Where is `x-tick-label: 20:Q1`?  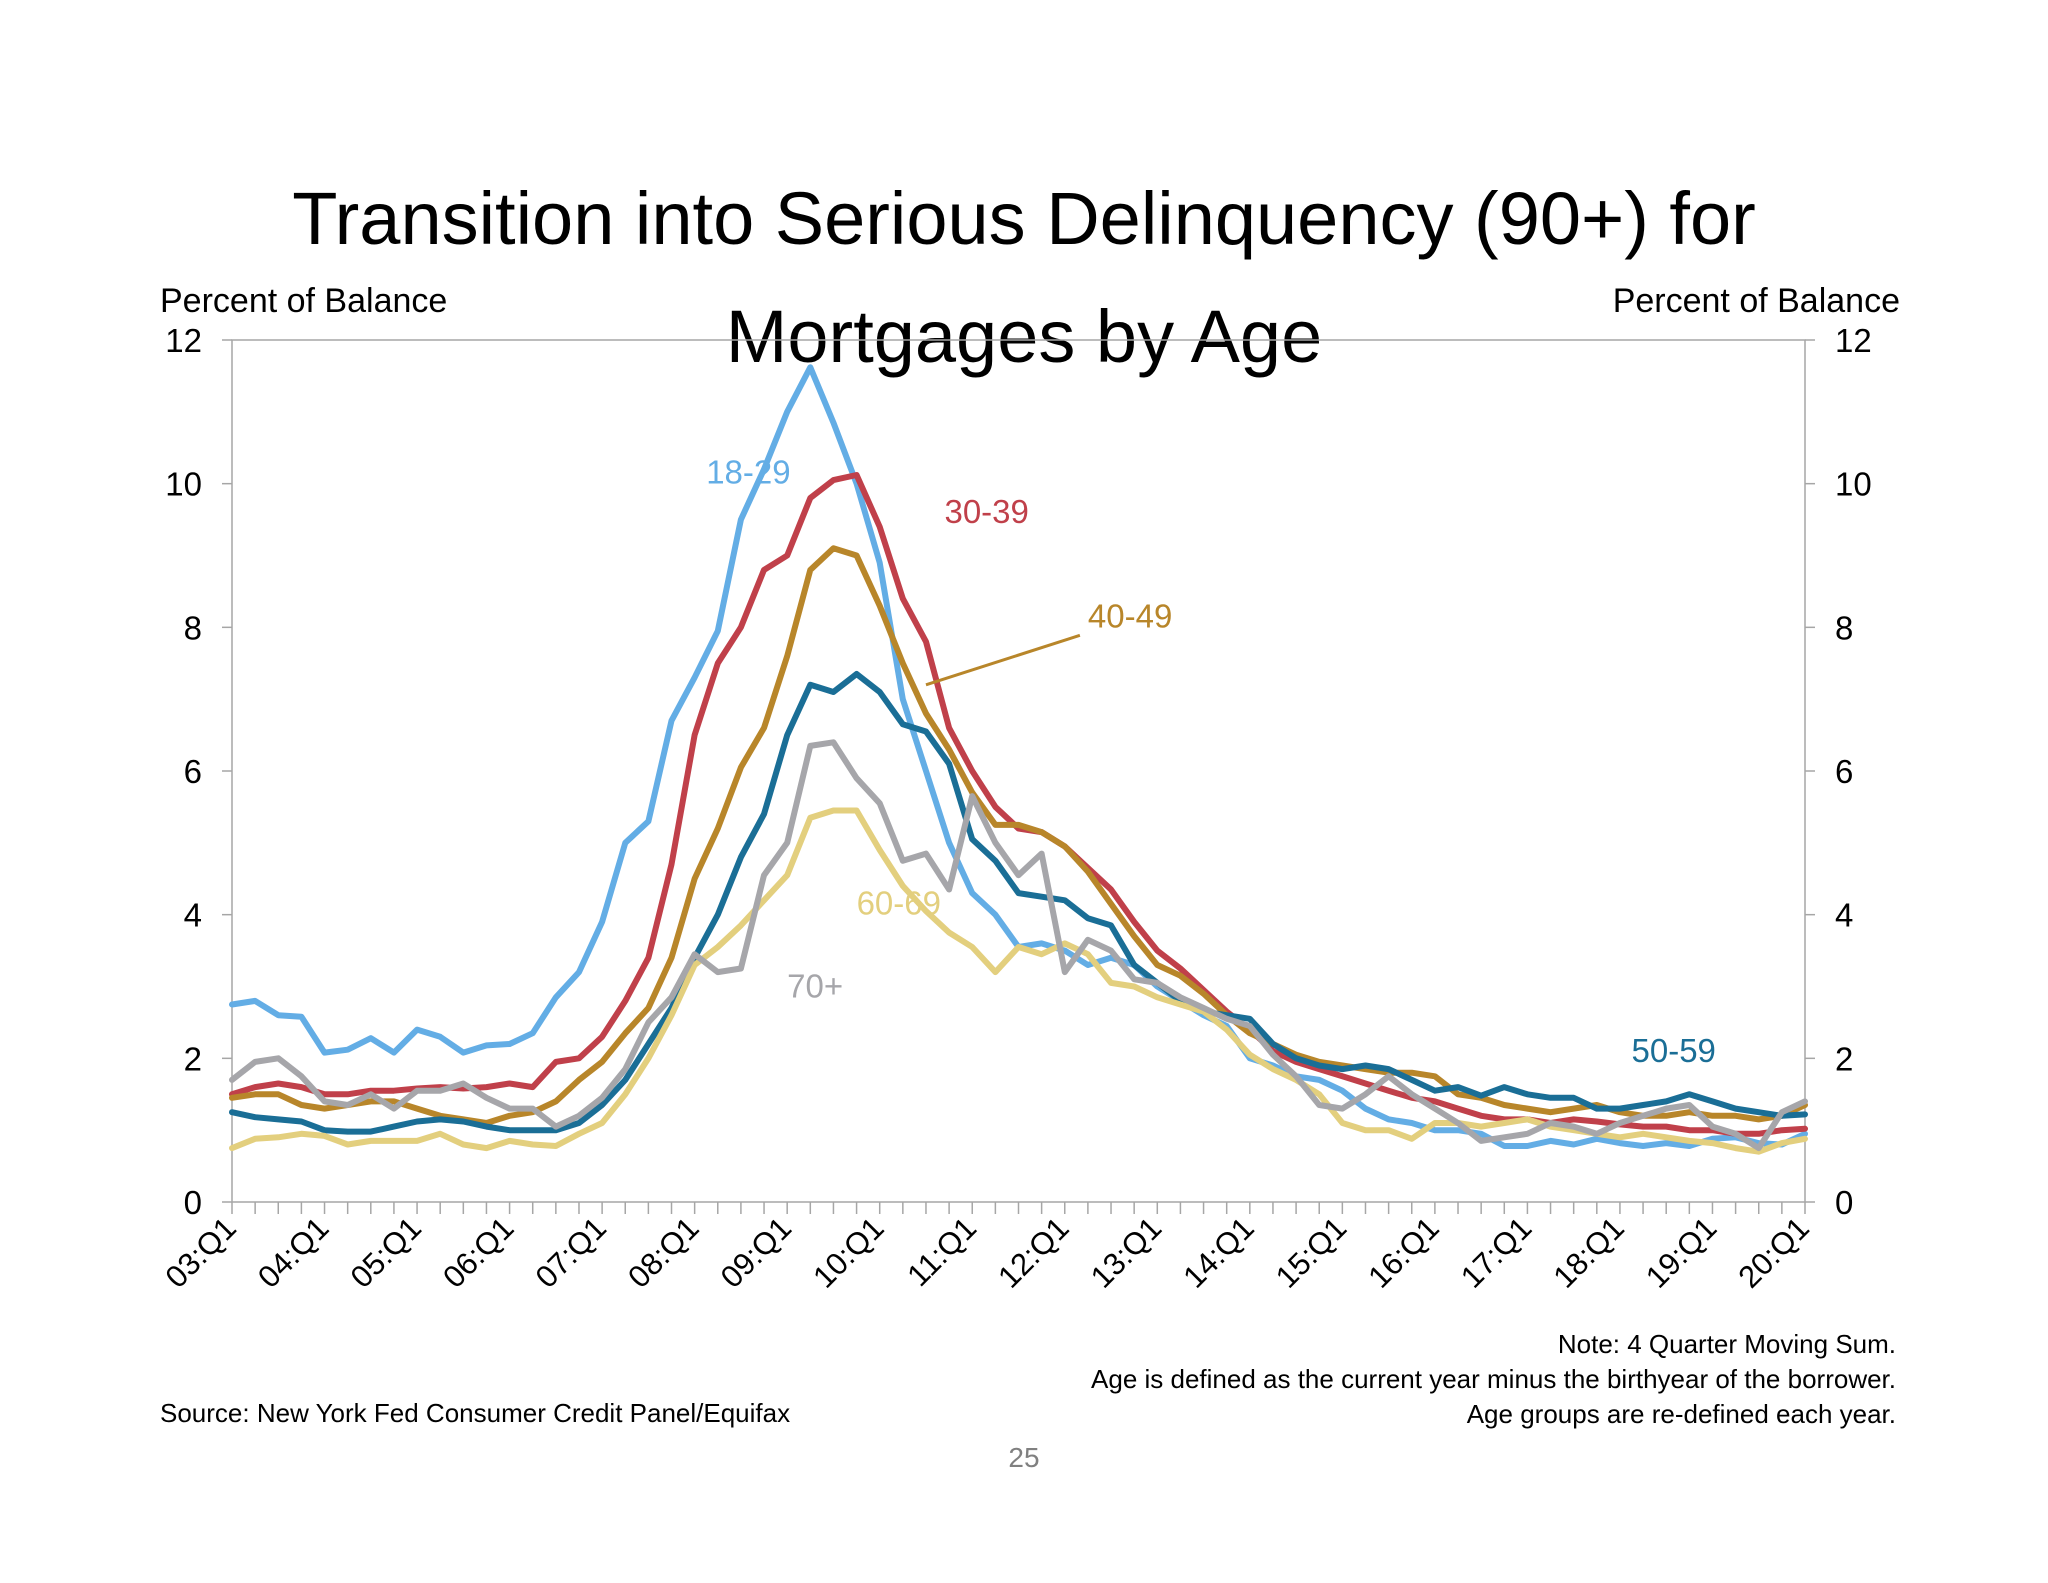 x-tick-label: 20:Q1 is located at coordinates (1773, 1252).